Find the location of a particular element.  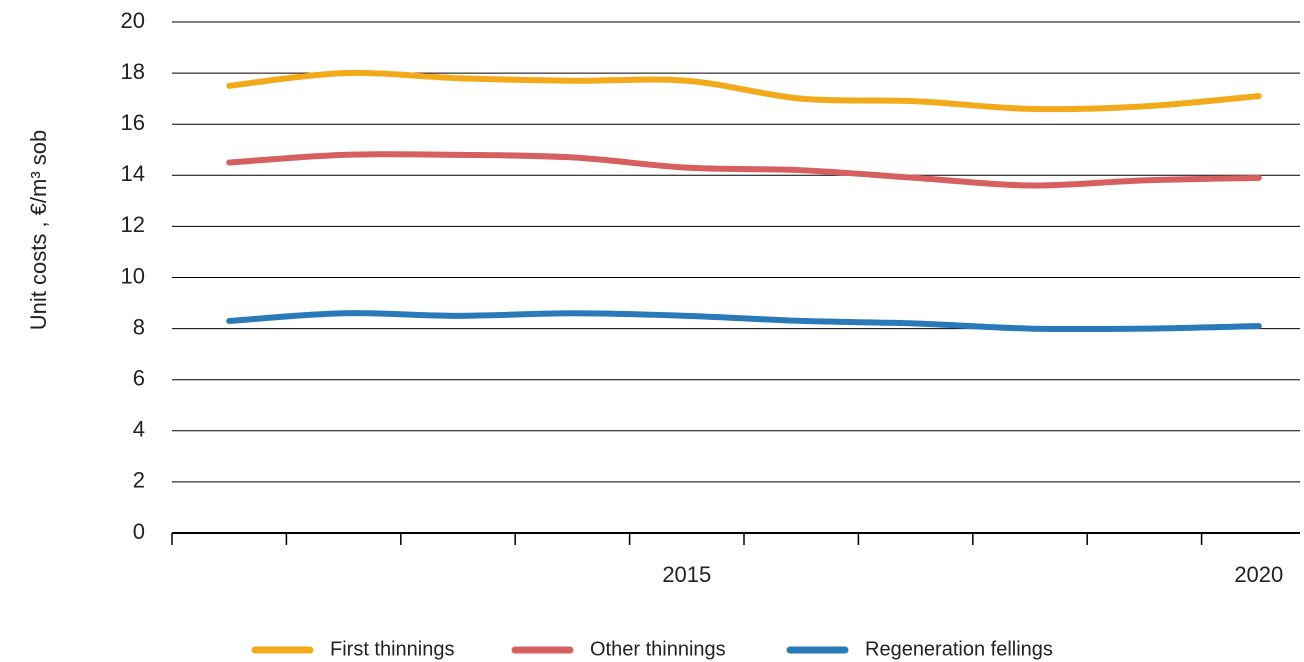

y-tick-label: 20 is located at coordinates (133, 20).